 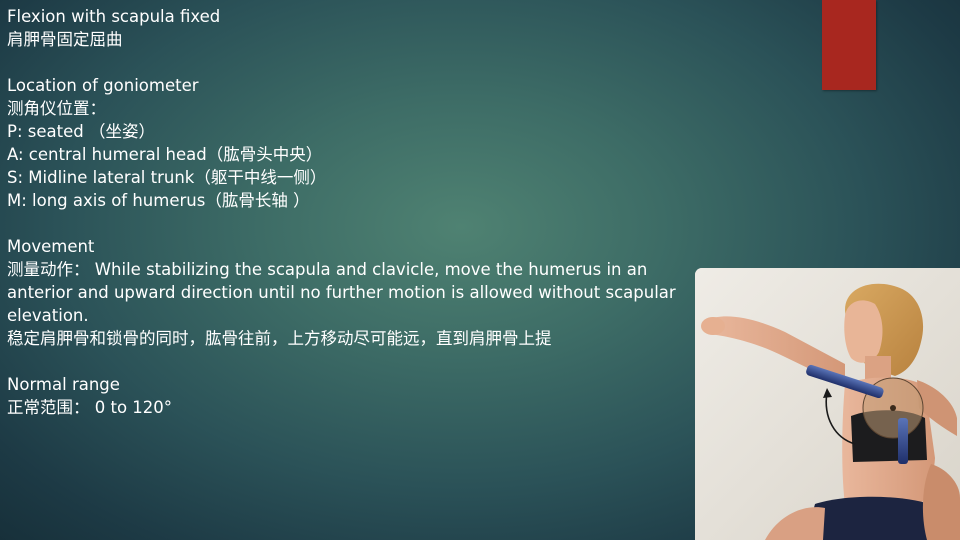 What do you see at coordinates (713, 326) in the screenshot?
I see `photo-hand` at bounding box center [713, 326].